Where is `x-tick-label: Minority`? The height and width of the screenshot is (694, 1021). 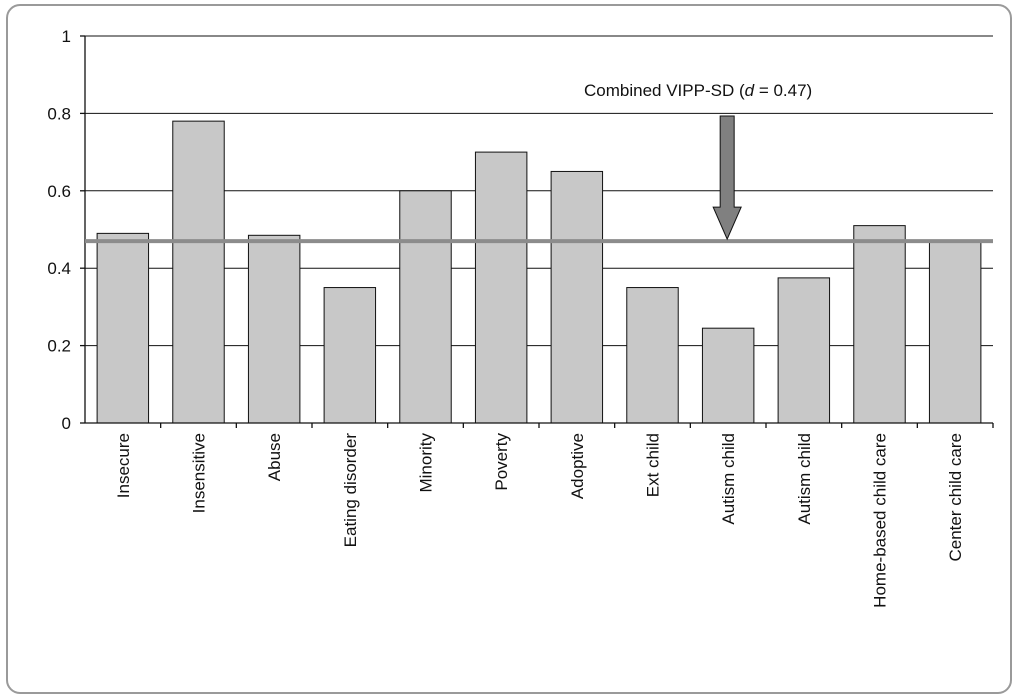 x-tick-label: Minority is located at coordinates (426, 463).